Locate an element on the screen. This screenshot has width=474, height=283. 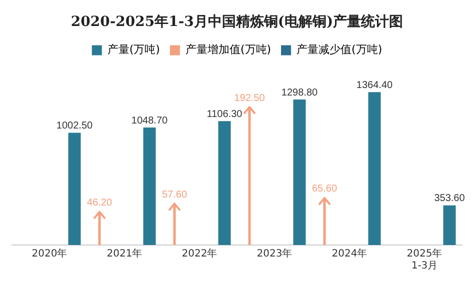
x-tick-label: 2022年 is located at coordinates (200, 254).